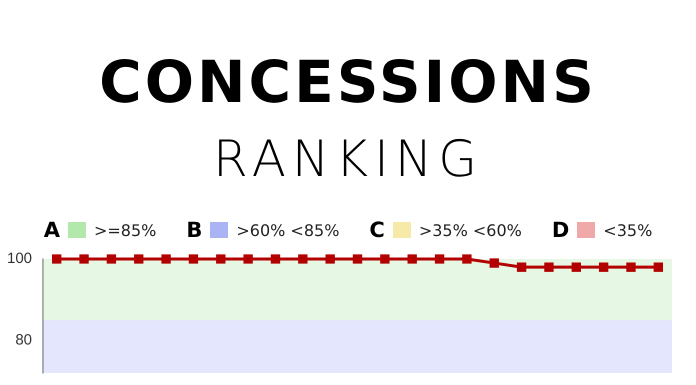  What do you see at coordinates (602, 230) in the screenshot?
I see `text: D <35%` at bounding box center [602, 230].